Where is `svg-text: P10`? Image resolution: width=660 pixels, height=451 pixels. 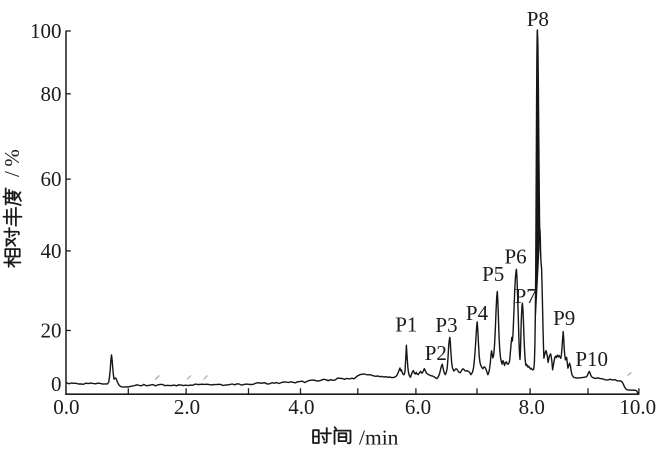
svg-text: P10 is located at coordinates (591, 359).